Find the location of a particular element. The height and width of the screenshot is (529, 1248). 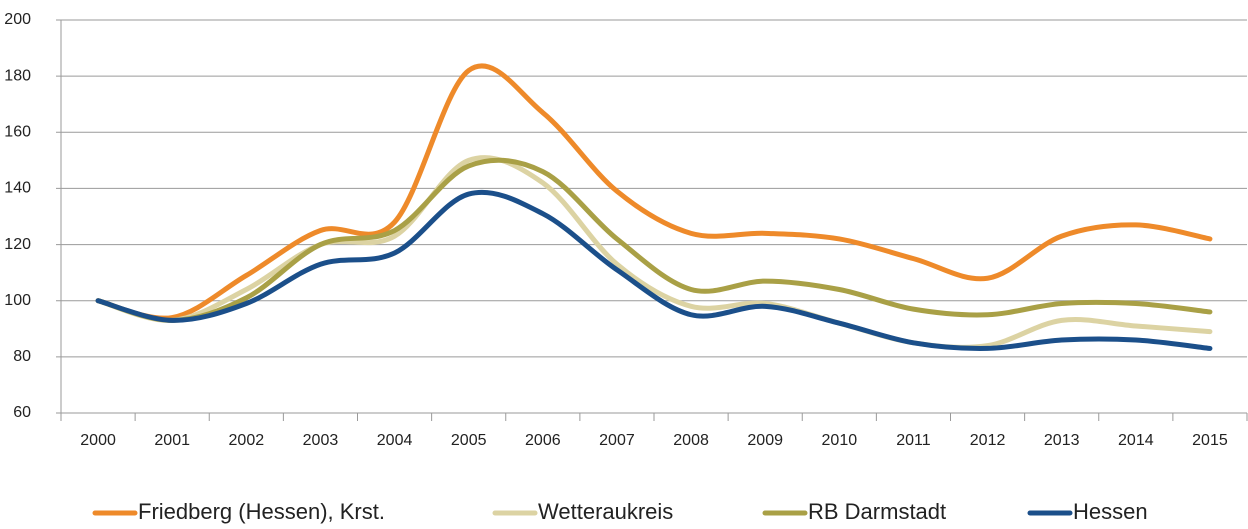

x-tick-label: 2003 is located at coordinates (321, 440).